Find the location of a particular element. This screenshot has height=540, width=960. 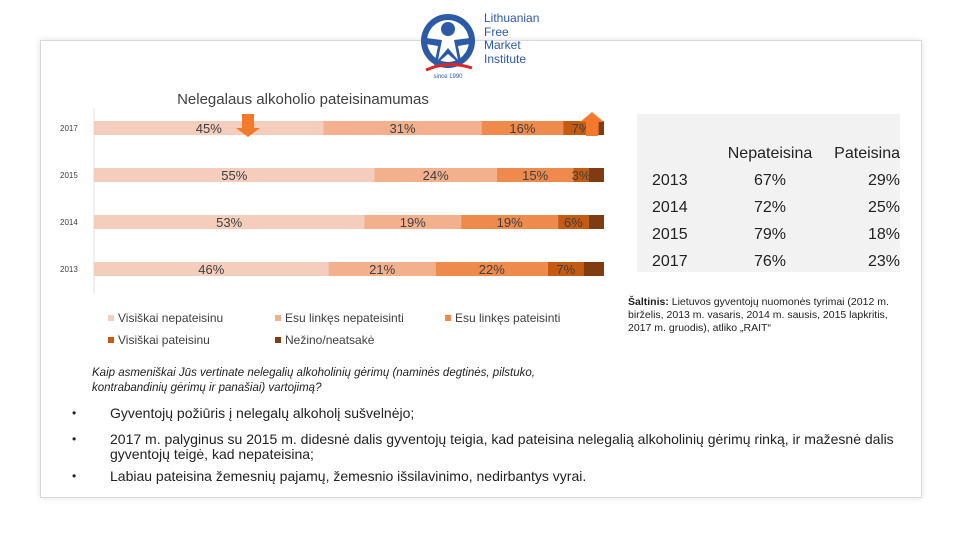

legend-label: Esu linkęs pateisinti is located at coordinates (507, 318).